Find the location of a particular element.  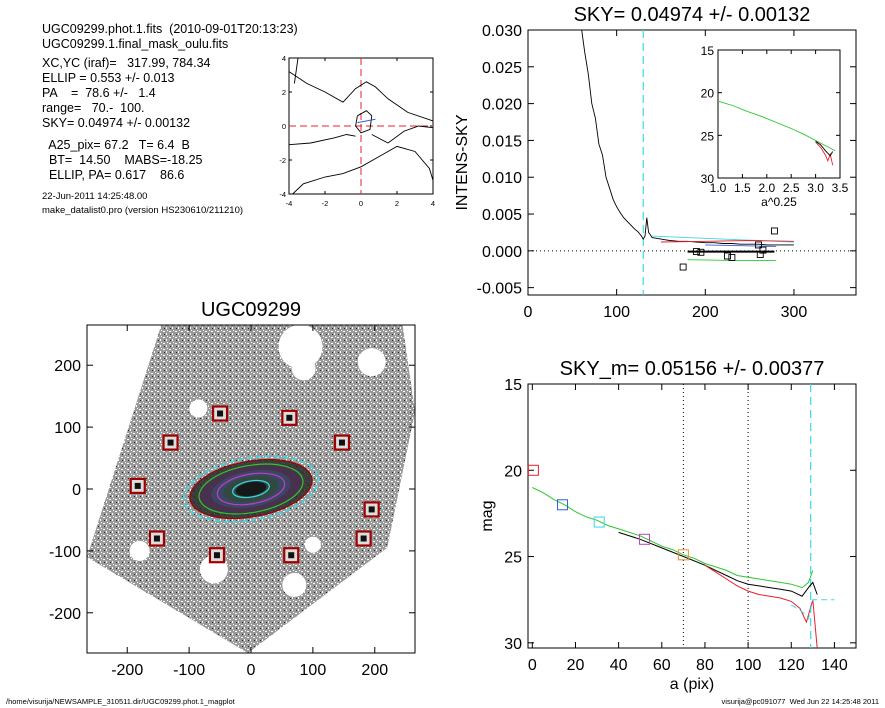

mag-series-black is located at coordinates (718, 564).